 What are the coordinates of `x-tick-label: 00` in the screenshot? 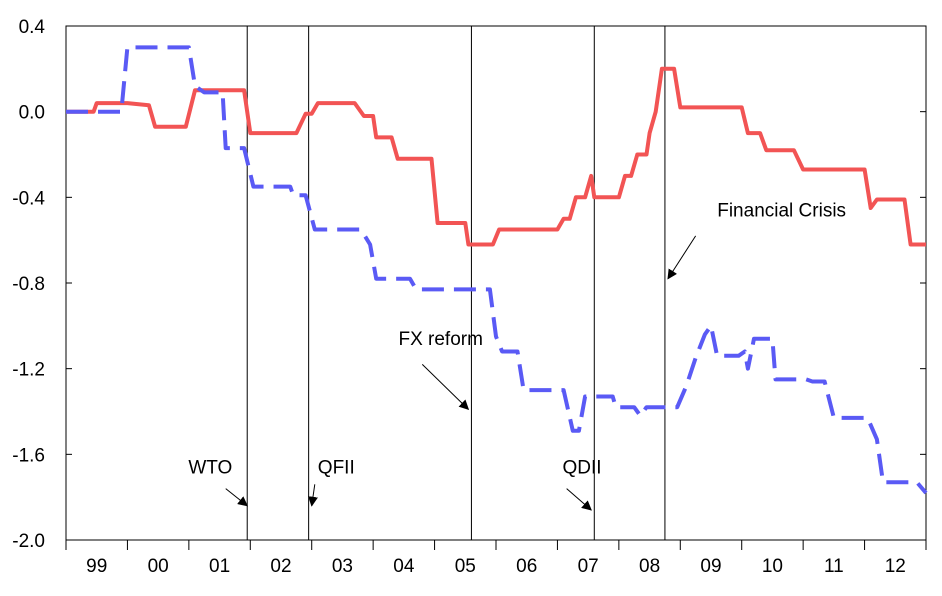 It's located at (158, 566).